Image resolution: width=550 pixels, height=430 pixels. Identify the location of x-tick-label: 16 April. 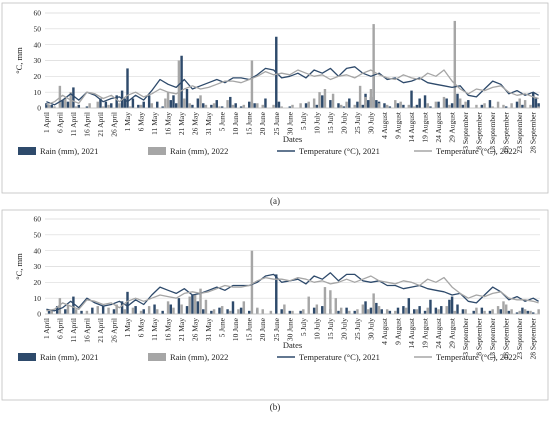
(86, 124).